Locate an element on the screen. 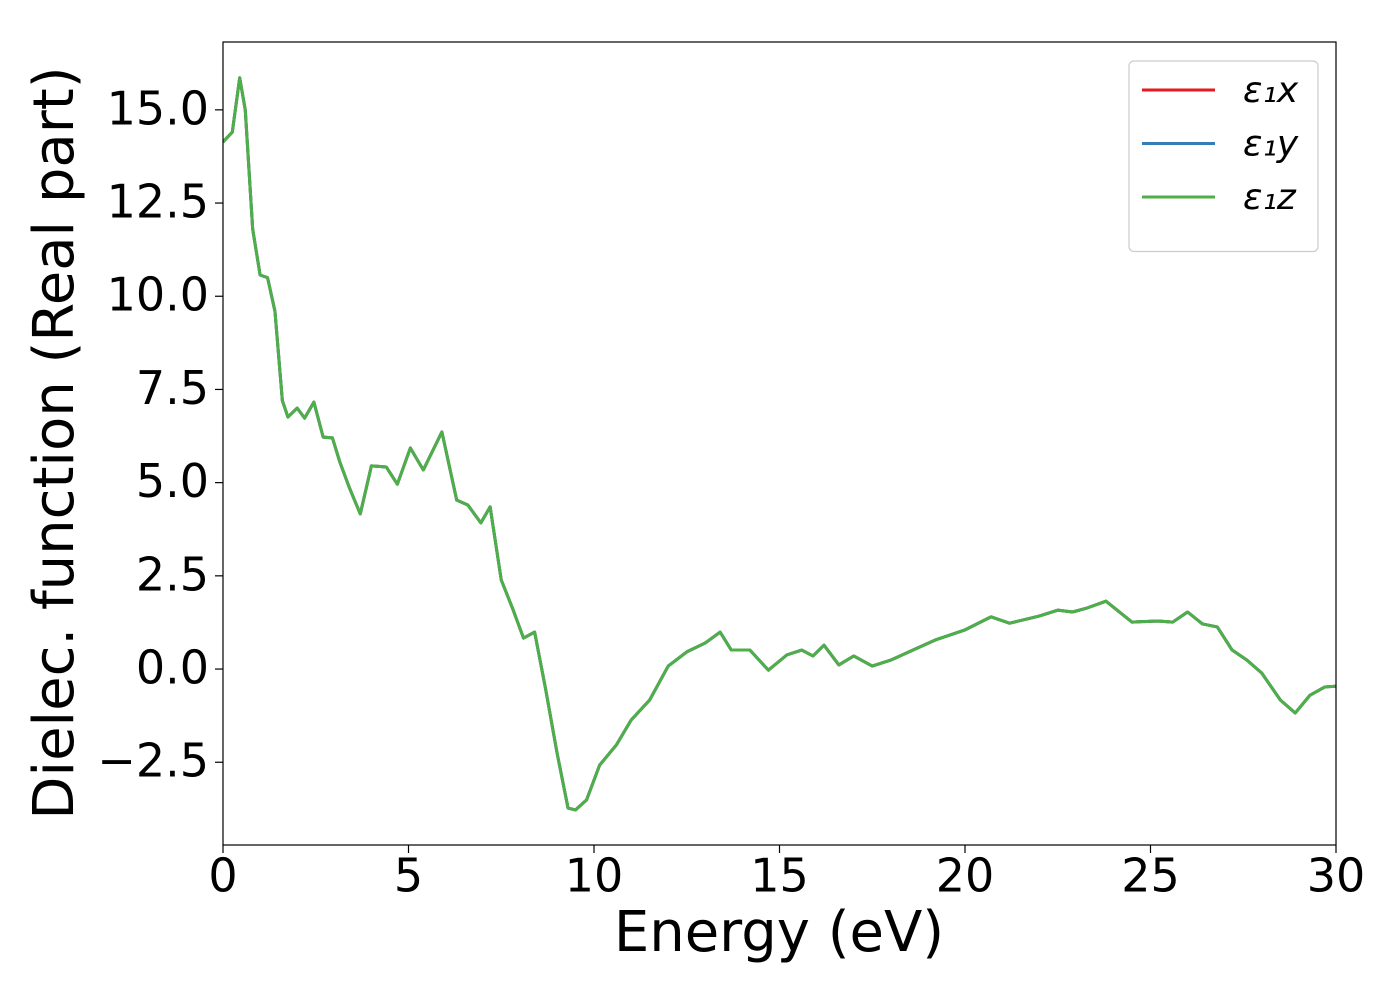 The height and width of the screenshot is (1000, 1400). x-axis-label: Energy (eV) is located at coordinates (779, 932).